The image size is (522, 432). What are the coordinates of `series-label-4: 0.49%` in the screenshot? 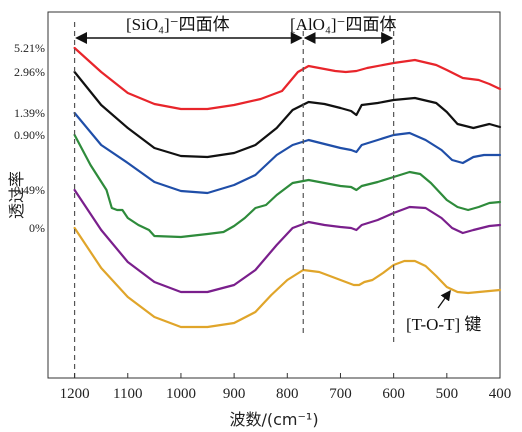 It's located at (29, 190).